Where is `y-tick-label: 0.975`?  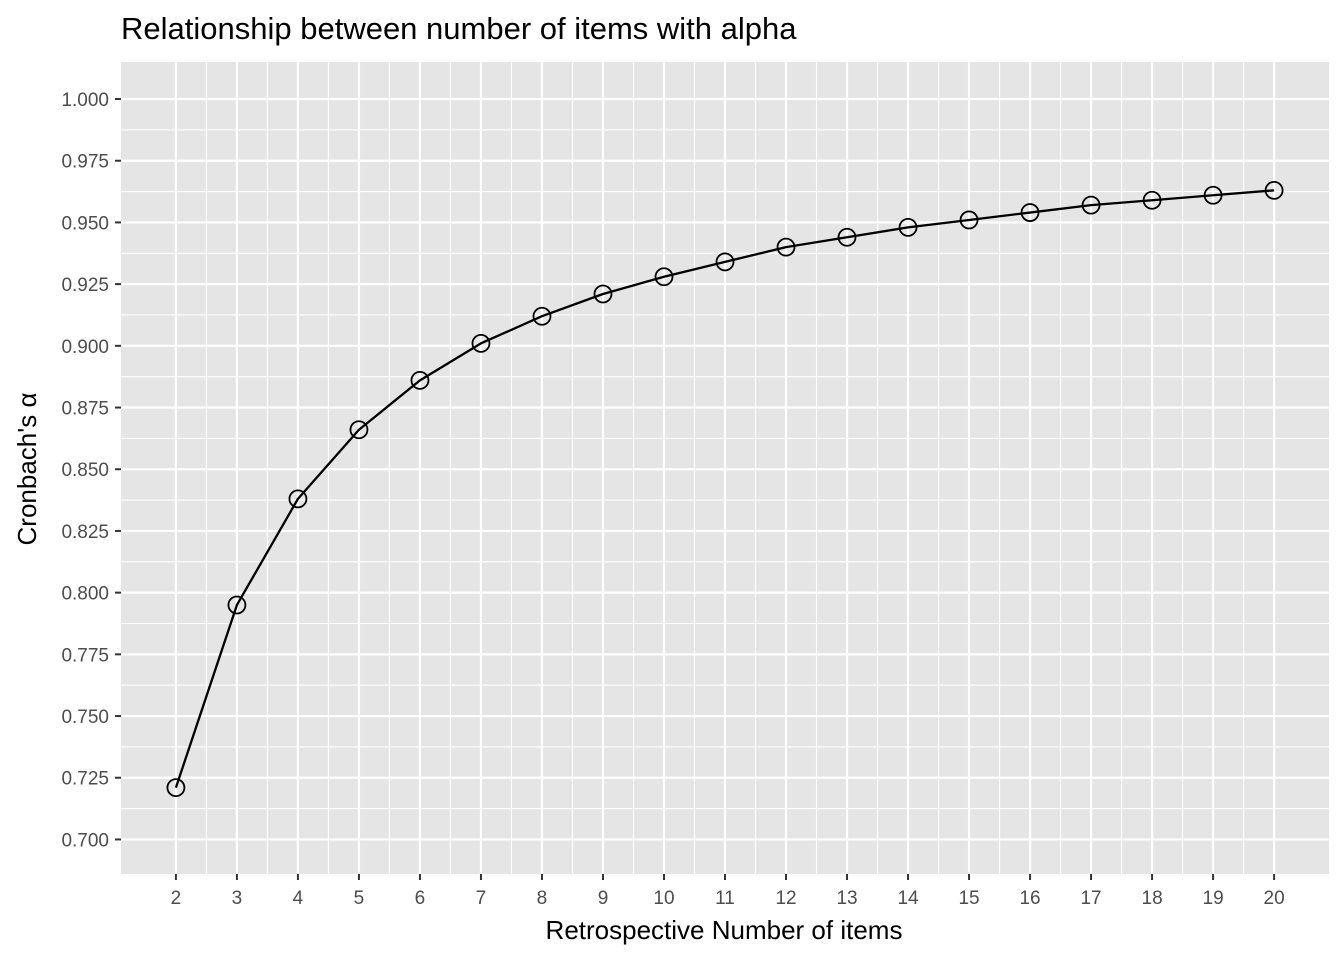 y-tick-label: 0.975 is located at coordinates (85, 162).